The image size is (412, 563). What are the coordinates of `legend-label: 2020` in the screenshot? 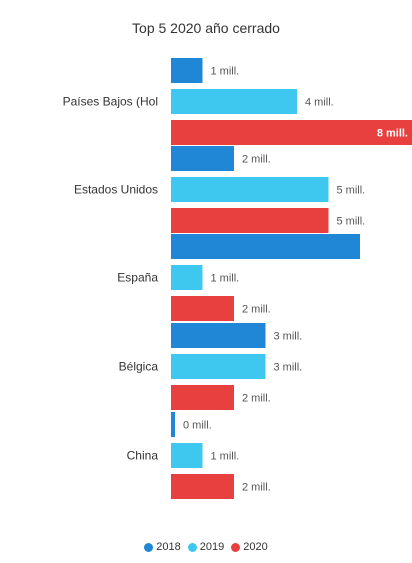 It's located at (255, 547).